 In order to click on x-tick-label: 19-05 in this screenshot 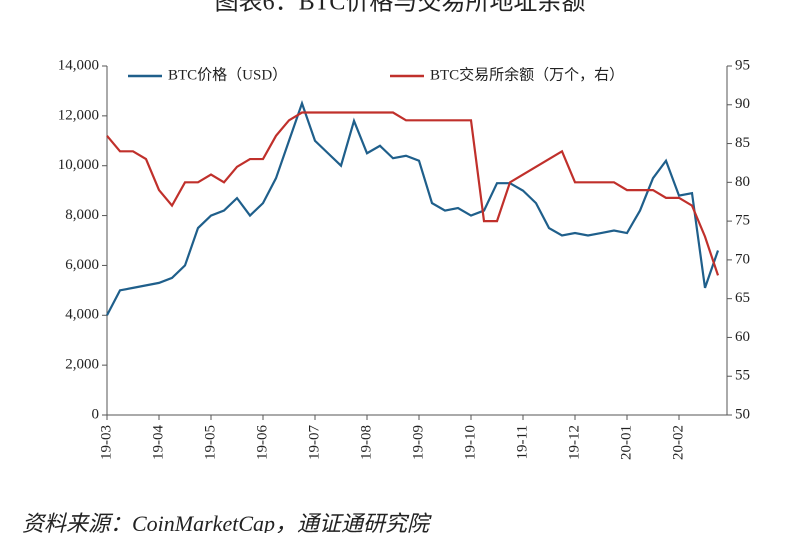, I will do `click(210, 442)`.